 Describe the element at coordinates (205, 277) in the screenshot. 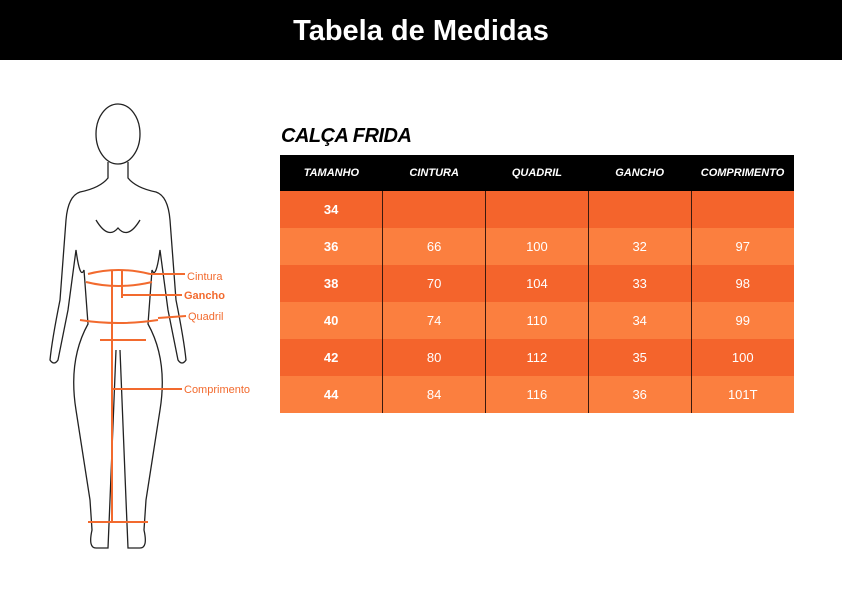

I see `label-cintura: Cintura` at that location.